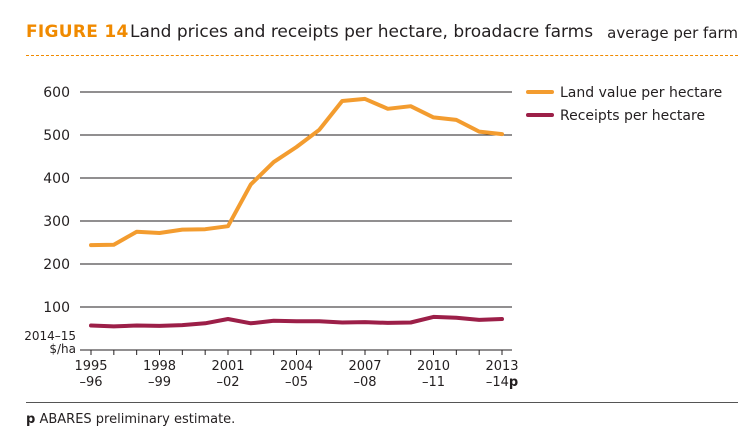 This screenshot has height=442, width=754. What do you see at coordinates (296, 321) in the screenshot?
I see `series-line` at bounding box center [296, 321].